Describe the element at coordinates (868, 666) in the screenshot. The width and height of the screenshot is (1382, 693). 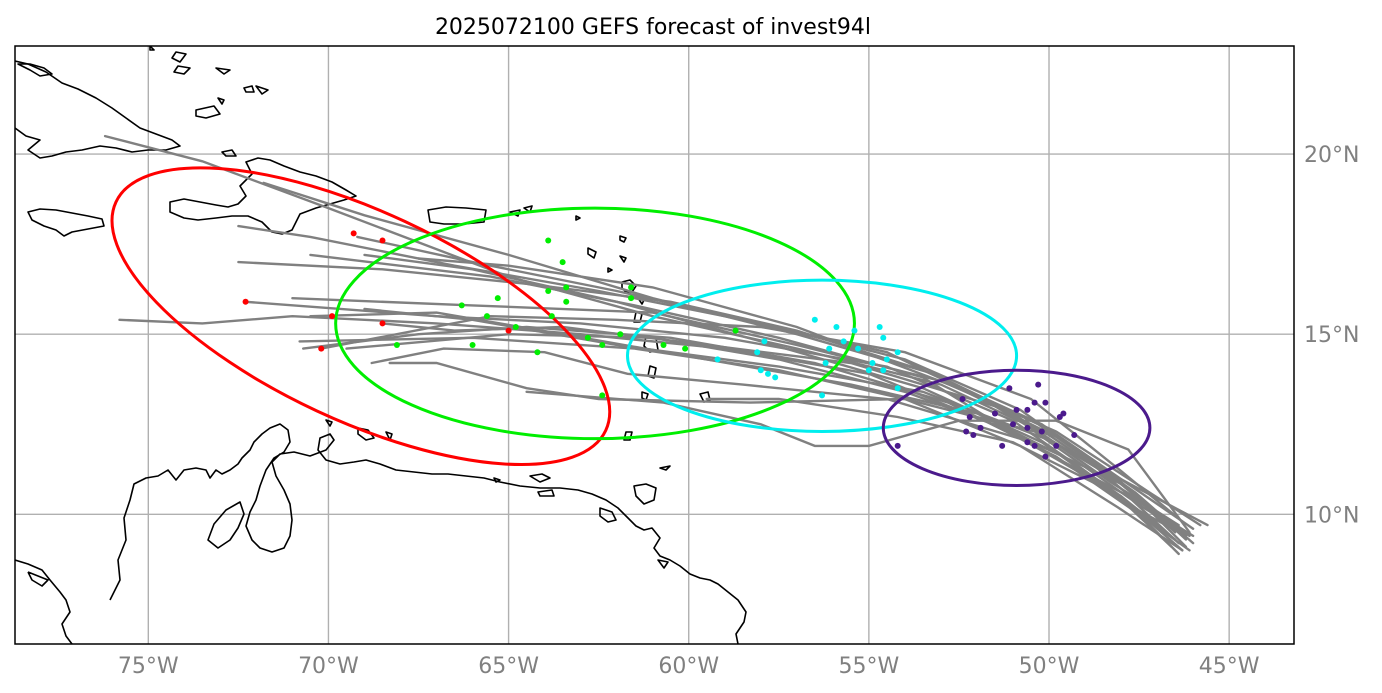
I see `lon-tick-label: 55°W` at that location.